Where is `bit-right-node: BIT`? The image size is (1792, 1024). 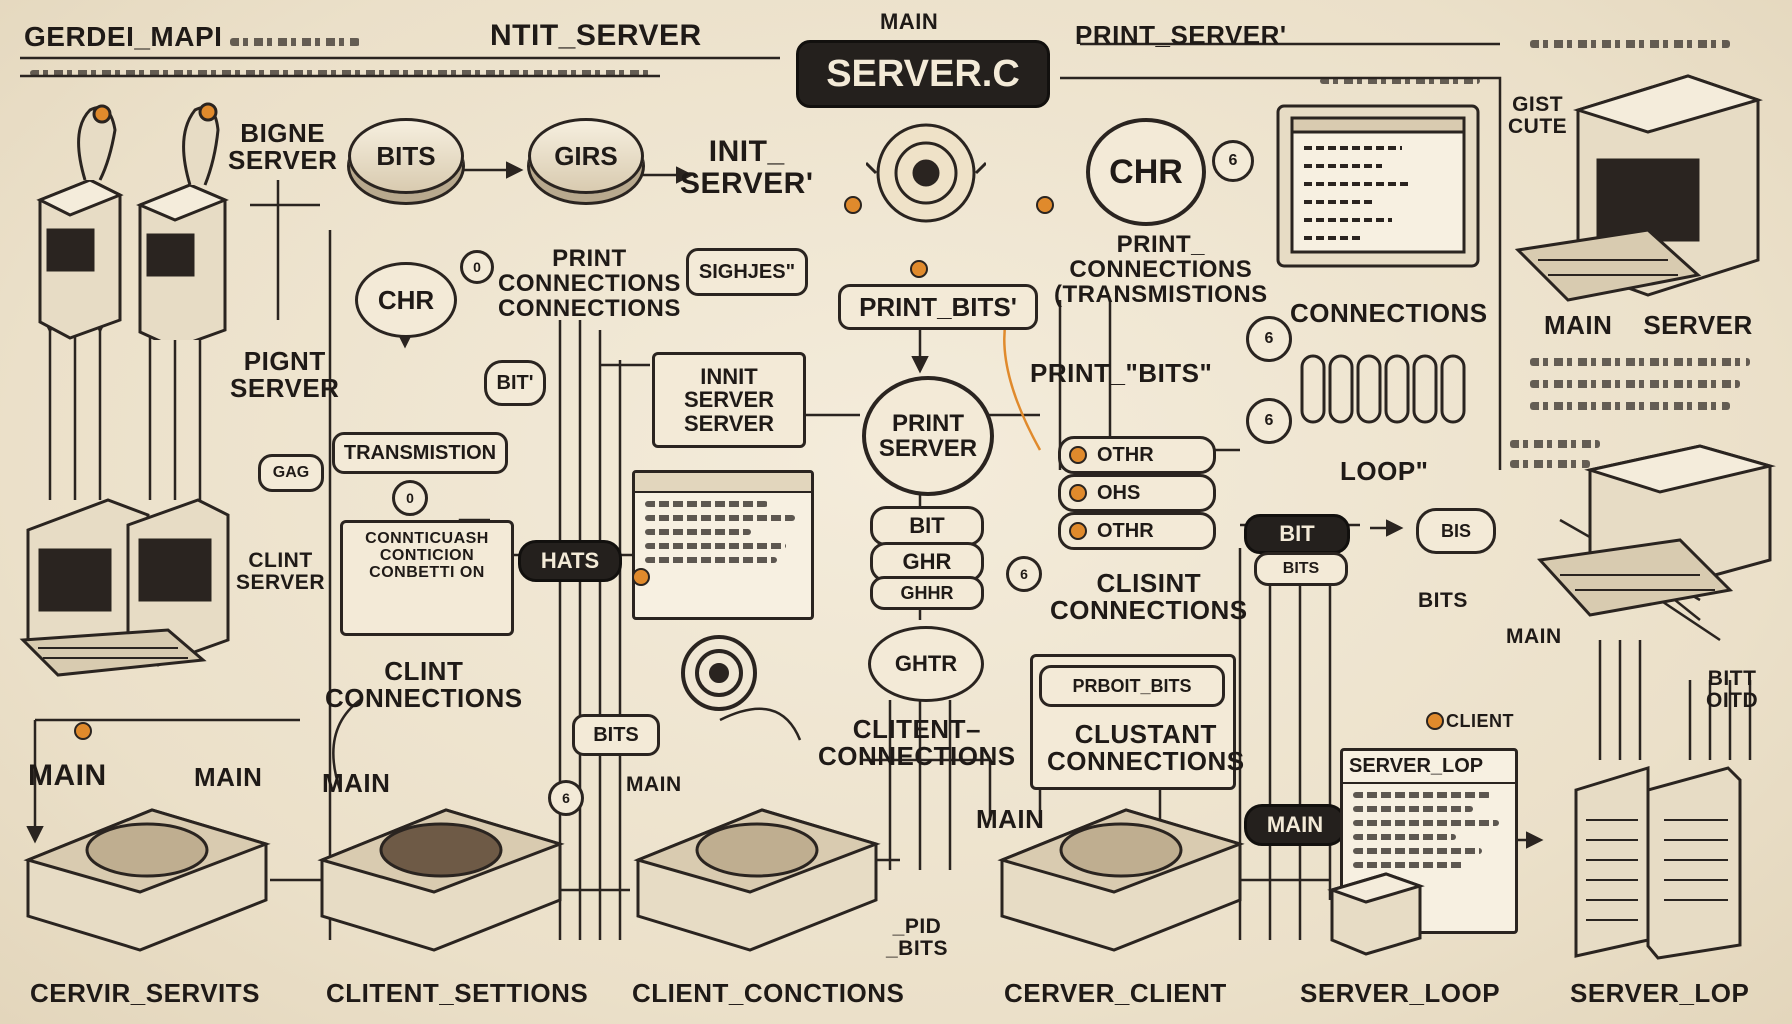 bit-right-node: BIT is located at coordinates (1297, 534).